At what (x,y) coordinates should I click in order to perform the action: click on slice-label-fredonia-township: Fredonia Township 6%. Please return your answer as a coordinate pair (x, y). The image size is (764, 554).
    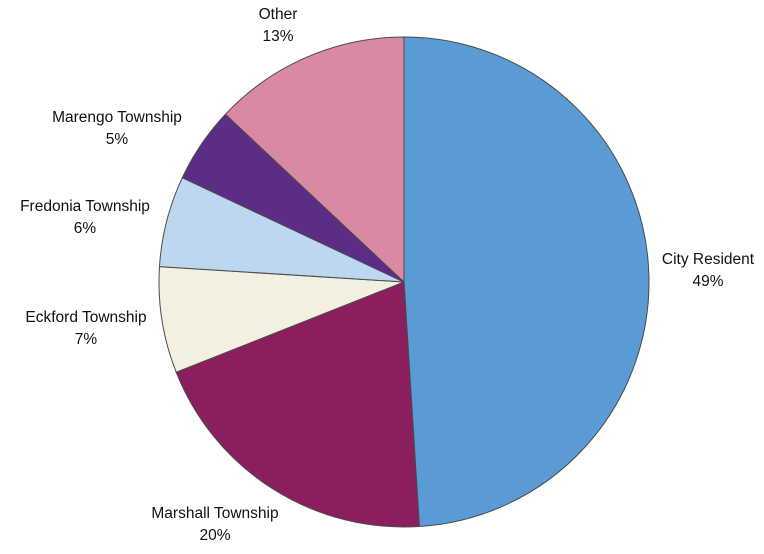
    Looking at the image, I should click on (85, 217).